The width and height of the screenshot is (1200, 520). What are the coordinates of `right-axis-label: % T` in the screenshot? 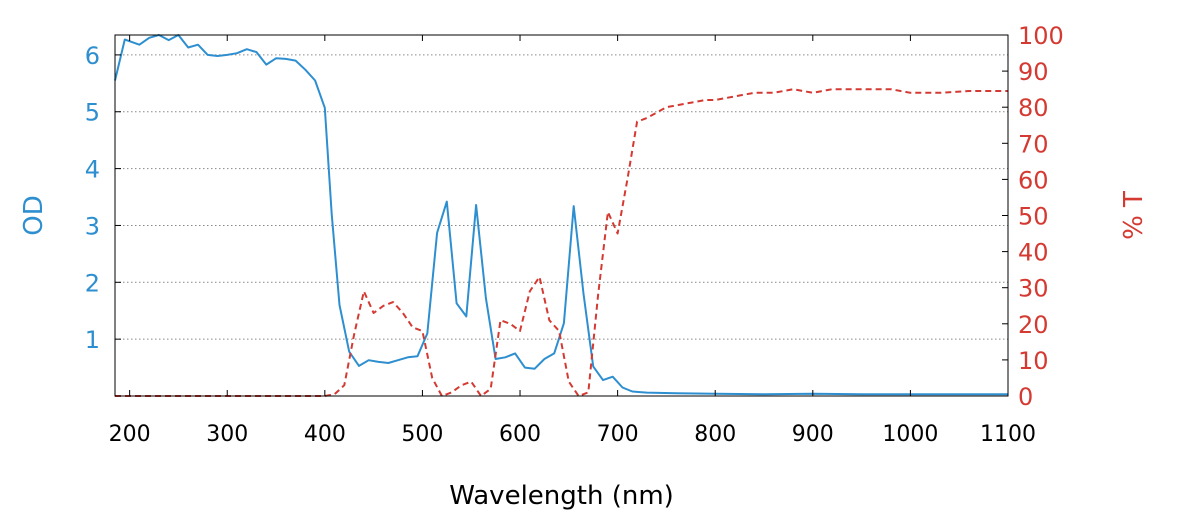 It's located at (1134, 215).